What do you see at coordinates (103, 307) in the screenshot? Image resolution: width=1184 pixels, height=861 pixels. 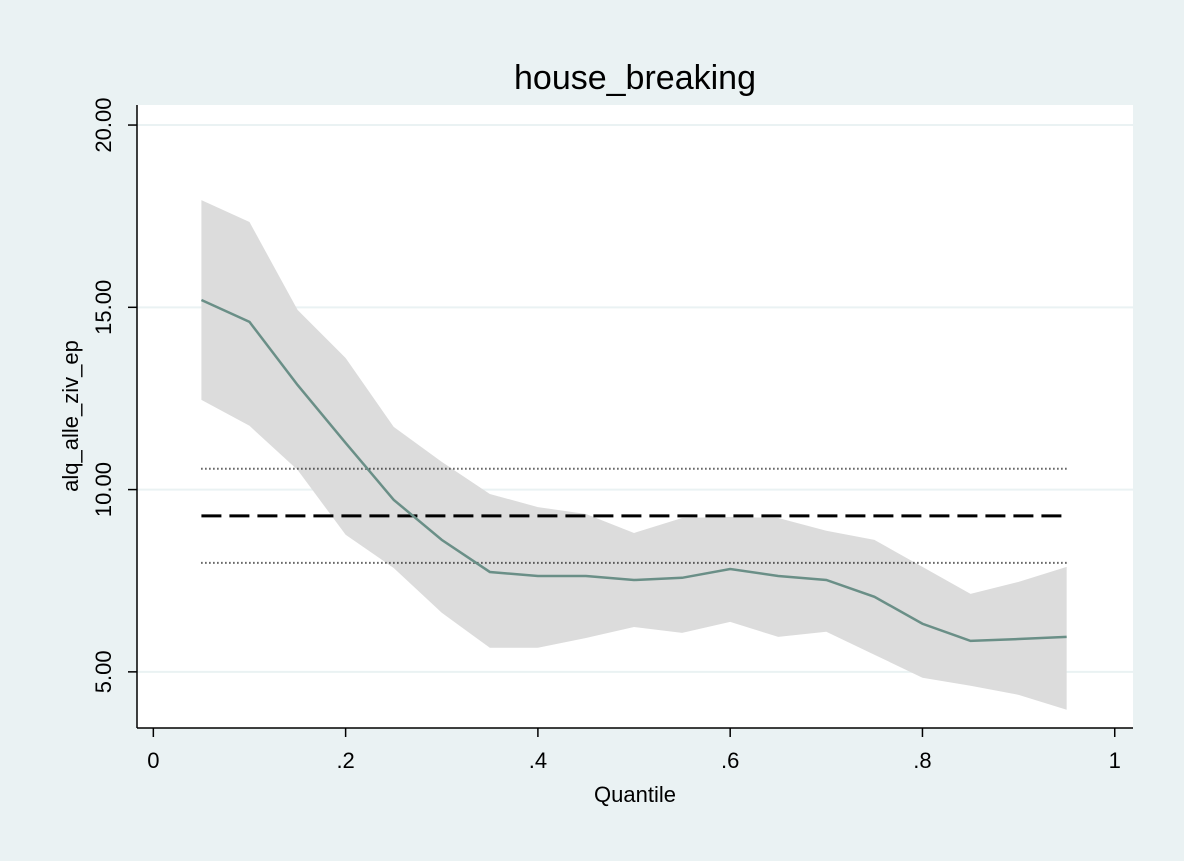 I see `y-tick-label: 15.00` at bounding box center [103, 307].